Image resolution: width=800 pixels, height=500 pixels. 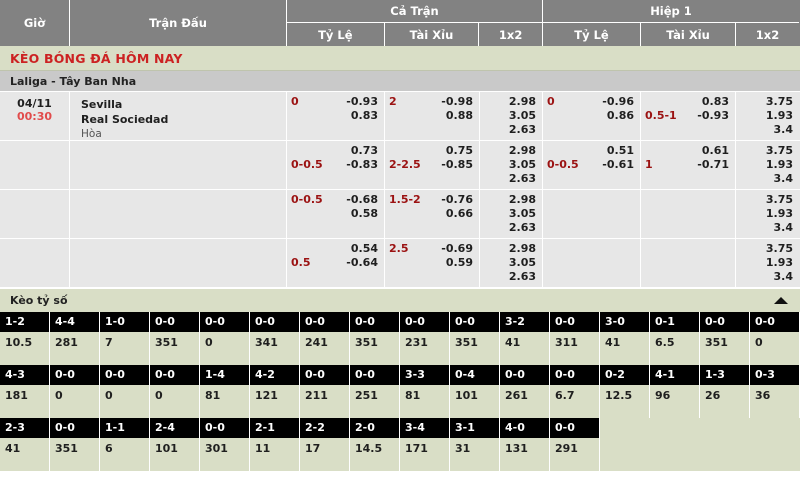 What do you see at coordinates (275, 375) in the screenshot?
I see `score-label-cell: 4-2` at bounding box center [275, 375].